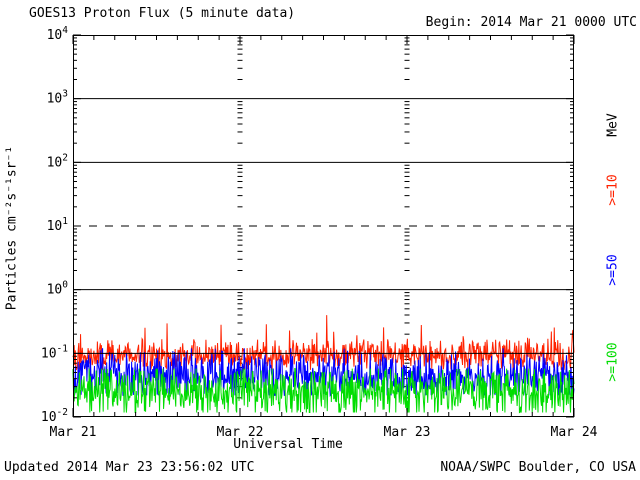 The image size is (640, 480). What do you see at coordinates (73, 432) in the screenshot?
I see `x-tick-label-mar-21: Mar 21` at bounding box center [73, 432].